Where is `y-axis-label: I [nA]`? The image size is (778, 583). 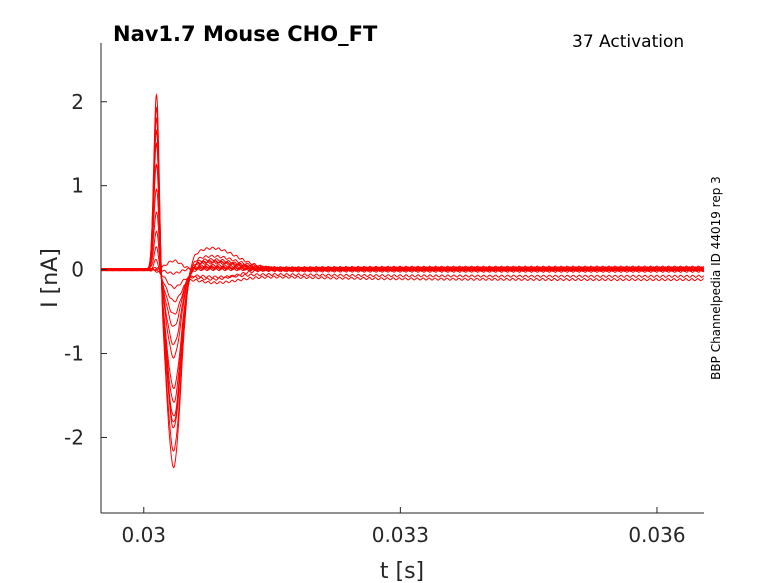
y-axis-label: I [nA] is located at coordinates (50, 278).